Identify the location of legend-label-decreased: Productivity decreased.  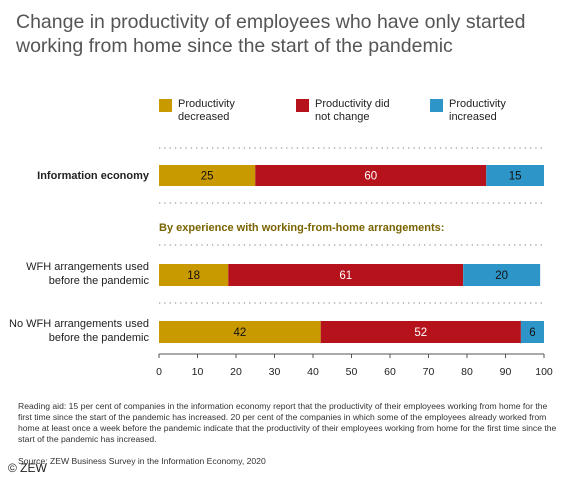
(206, 110).